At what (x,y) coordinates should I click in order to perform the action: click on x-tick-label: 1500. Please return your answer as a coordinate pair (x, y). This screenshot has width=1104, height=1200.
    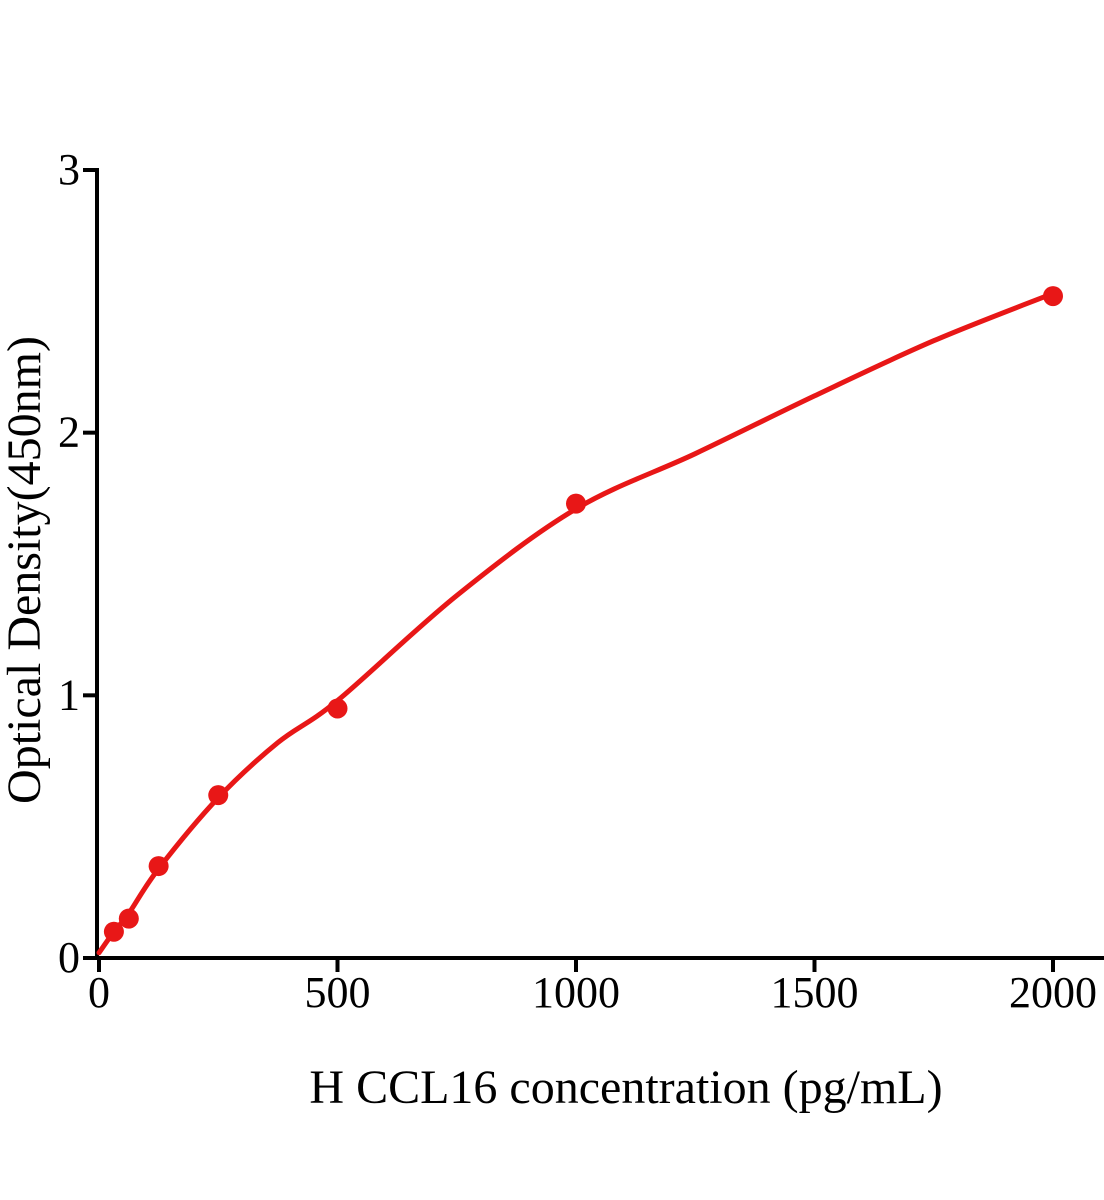
    Looking at the image, I should click on (815, 992).